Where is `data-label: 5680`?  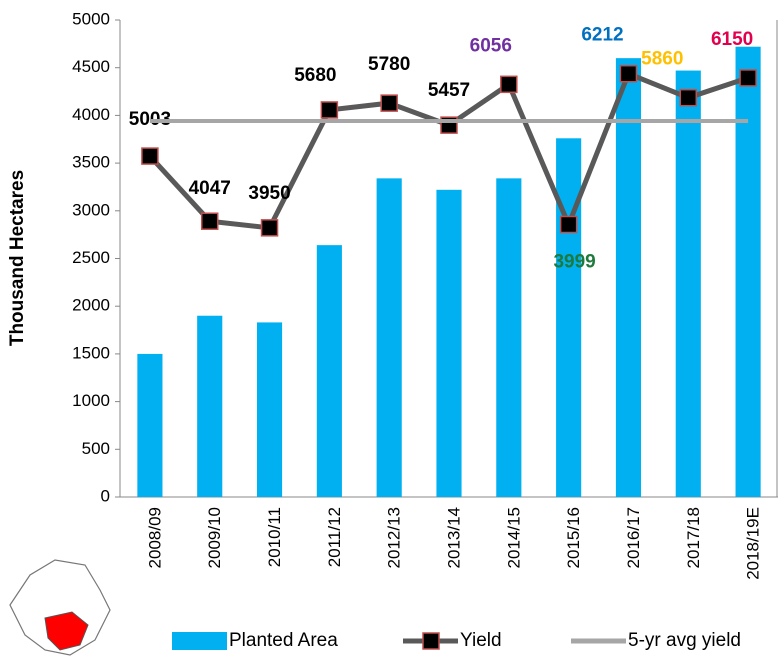
data-label: 5680 is located at coordinates (315, 75).